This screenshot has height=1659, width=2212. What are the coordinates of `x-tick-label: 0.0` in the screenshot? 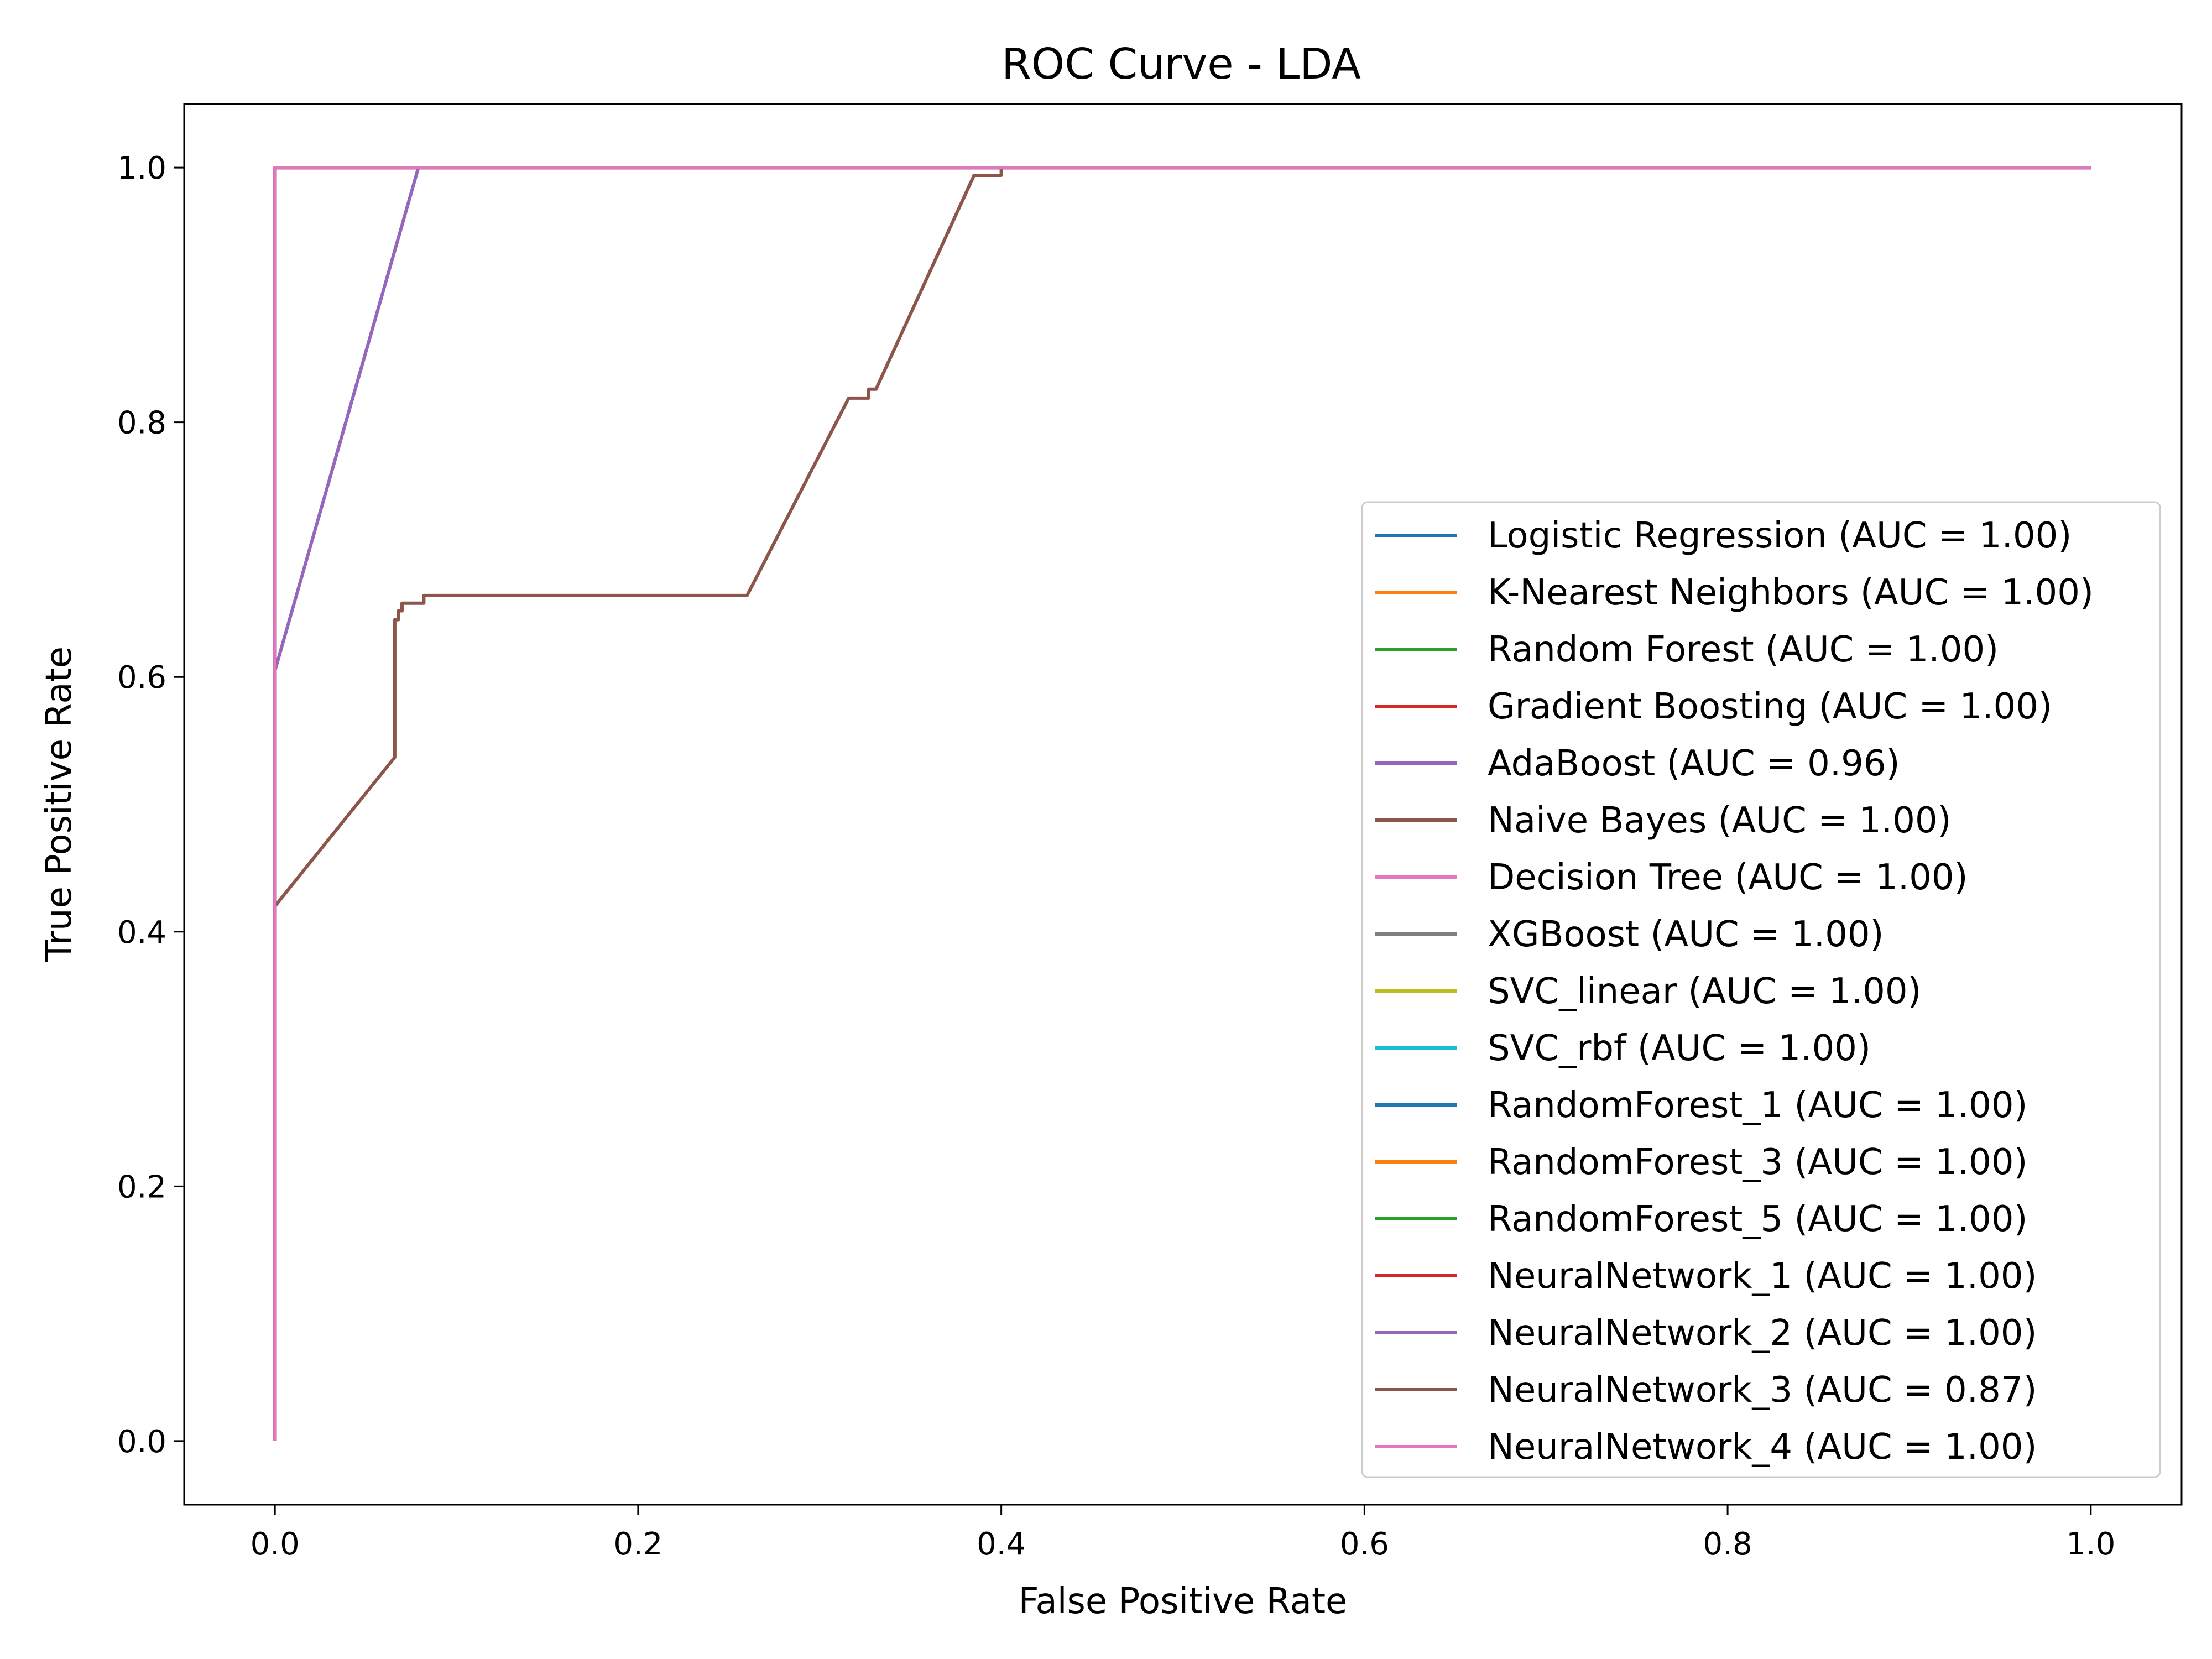 It's located at (275, 1544).